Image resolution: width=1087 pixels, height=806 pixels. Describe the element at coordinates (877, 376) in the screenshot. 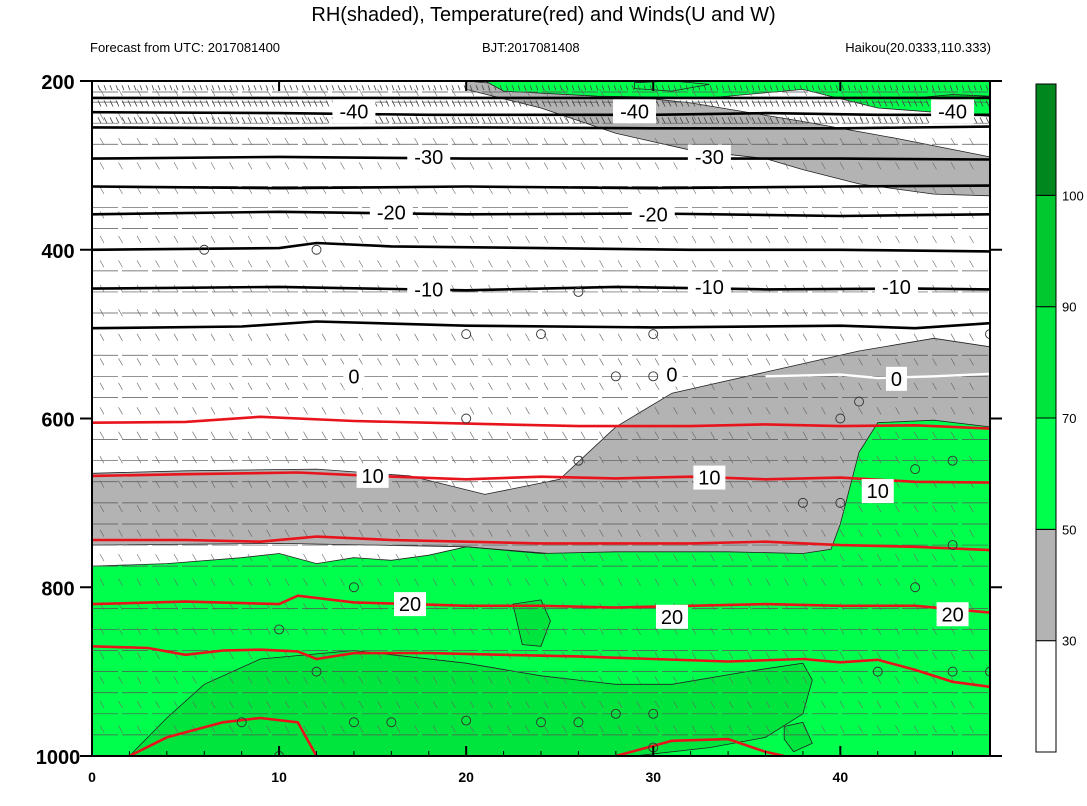

I see `temperature-contour-zero` at that location.